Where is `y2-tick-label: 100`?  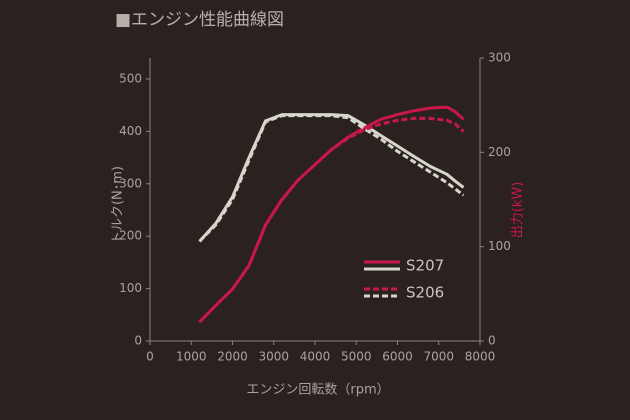 y2-tick-label: 100 is located at coordinates (499, 246).